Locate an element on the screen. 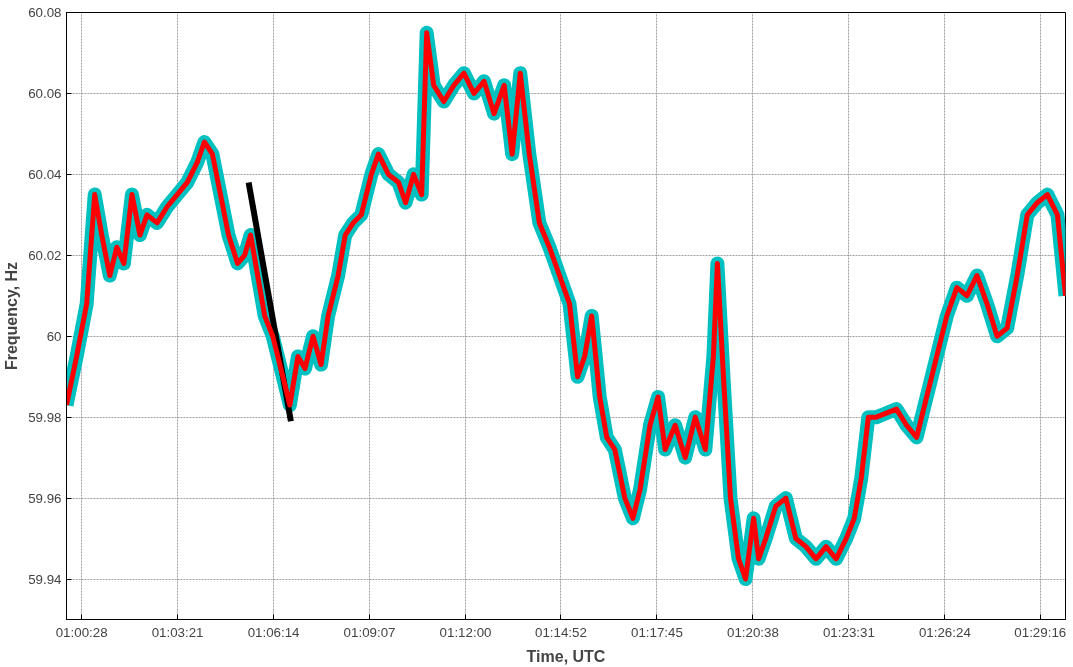  x-axis-title: Time, UTC is located at coordinates (566, 656).